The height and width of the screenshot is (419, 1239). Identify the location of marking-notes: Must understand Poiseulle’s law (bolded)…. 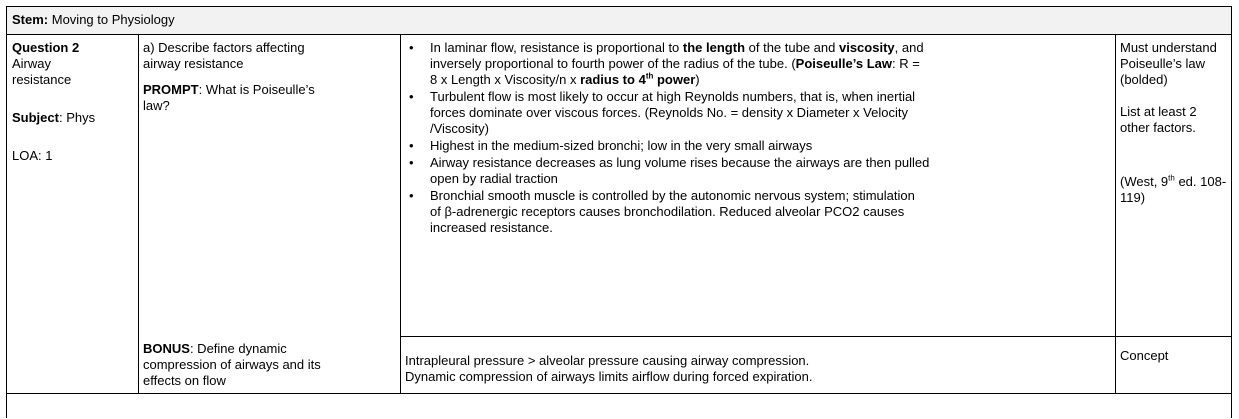
(1173, 122).